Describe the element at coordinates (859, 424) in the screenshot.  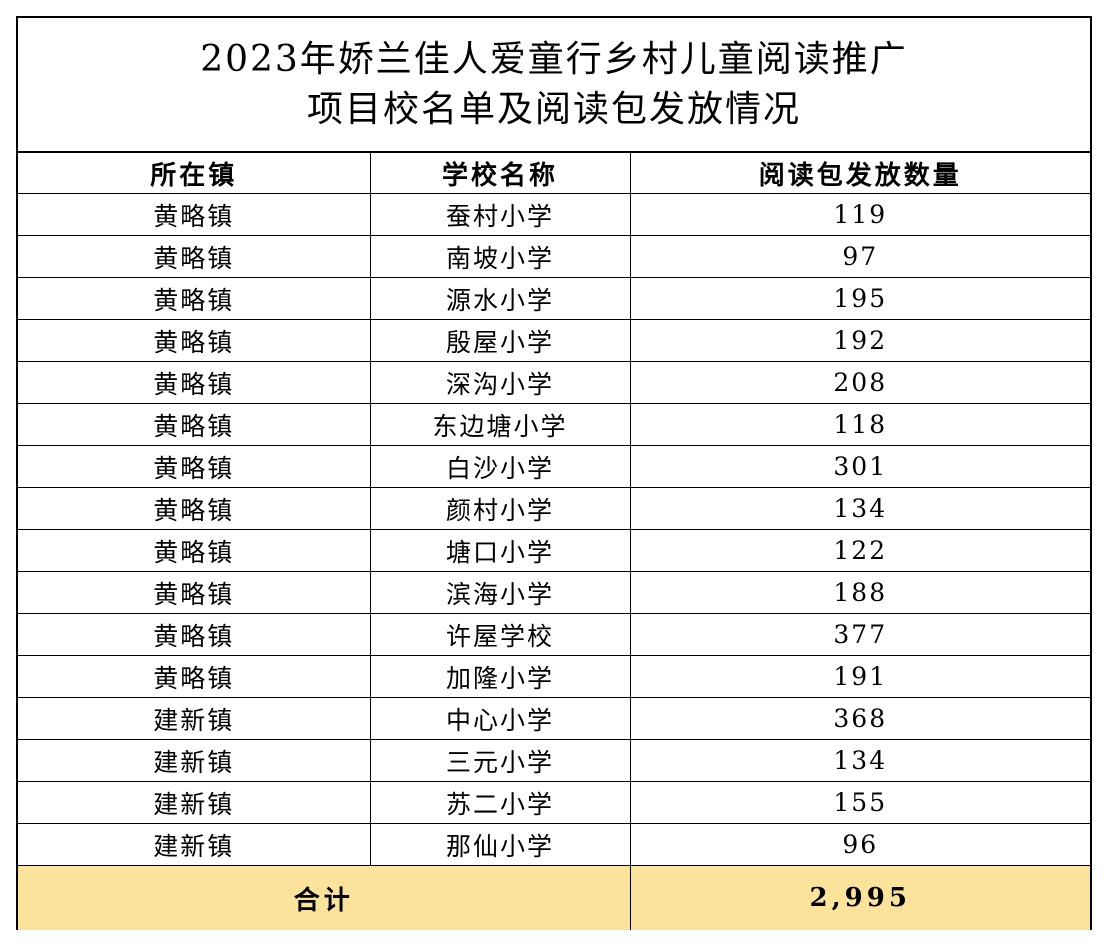
I see `count-cell: 118` at that location.